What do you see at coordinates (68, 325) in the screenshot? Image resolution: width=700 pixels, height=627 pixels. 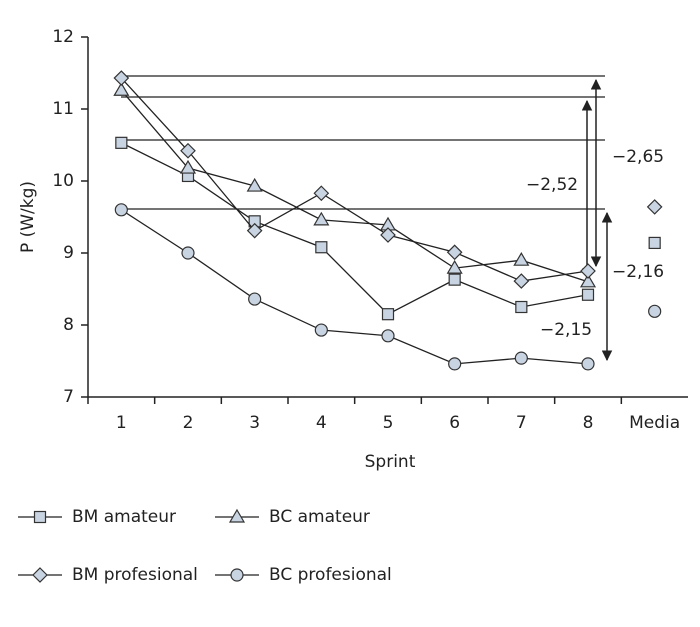 I see `y-tick-label: 8` at bounding box center [68, 325].